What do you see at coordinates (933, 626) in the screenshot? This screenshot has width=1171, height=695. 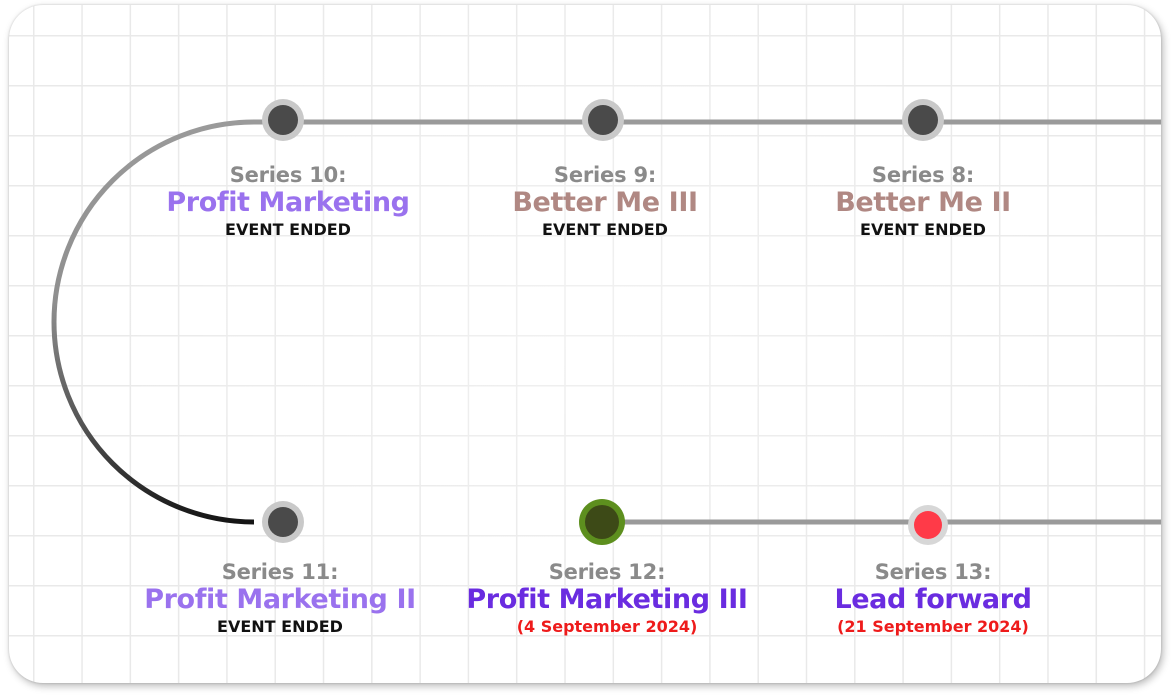 I see `event-date: (21 September 2024)` at bounding box center [933, 626].